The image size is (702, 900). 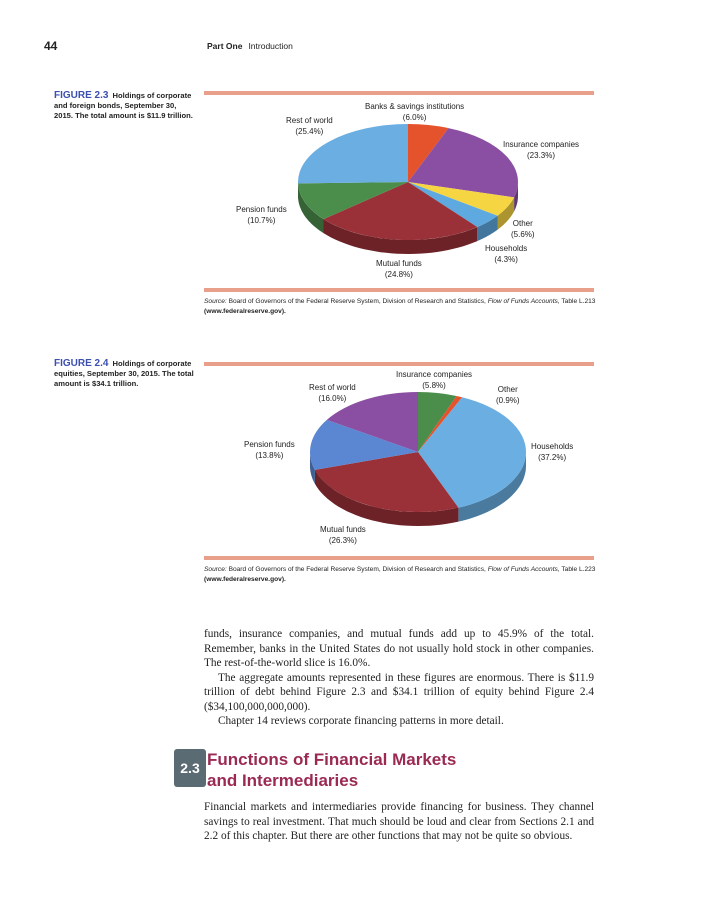 What do you see at coordinates (508, 395) in the screenshot?
I see `data-label: Other (0.9%)` at bounding box center [508, 395].